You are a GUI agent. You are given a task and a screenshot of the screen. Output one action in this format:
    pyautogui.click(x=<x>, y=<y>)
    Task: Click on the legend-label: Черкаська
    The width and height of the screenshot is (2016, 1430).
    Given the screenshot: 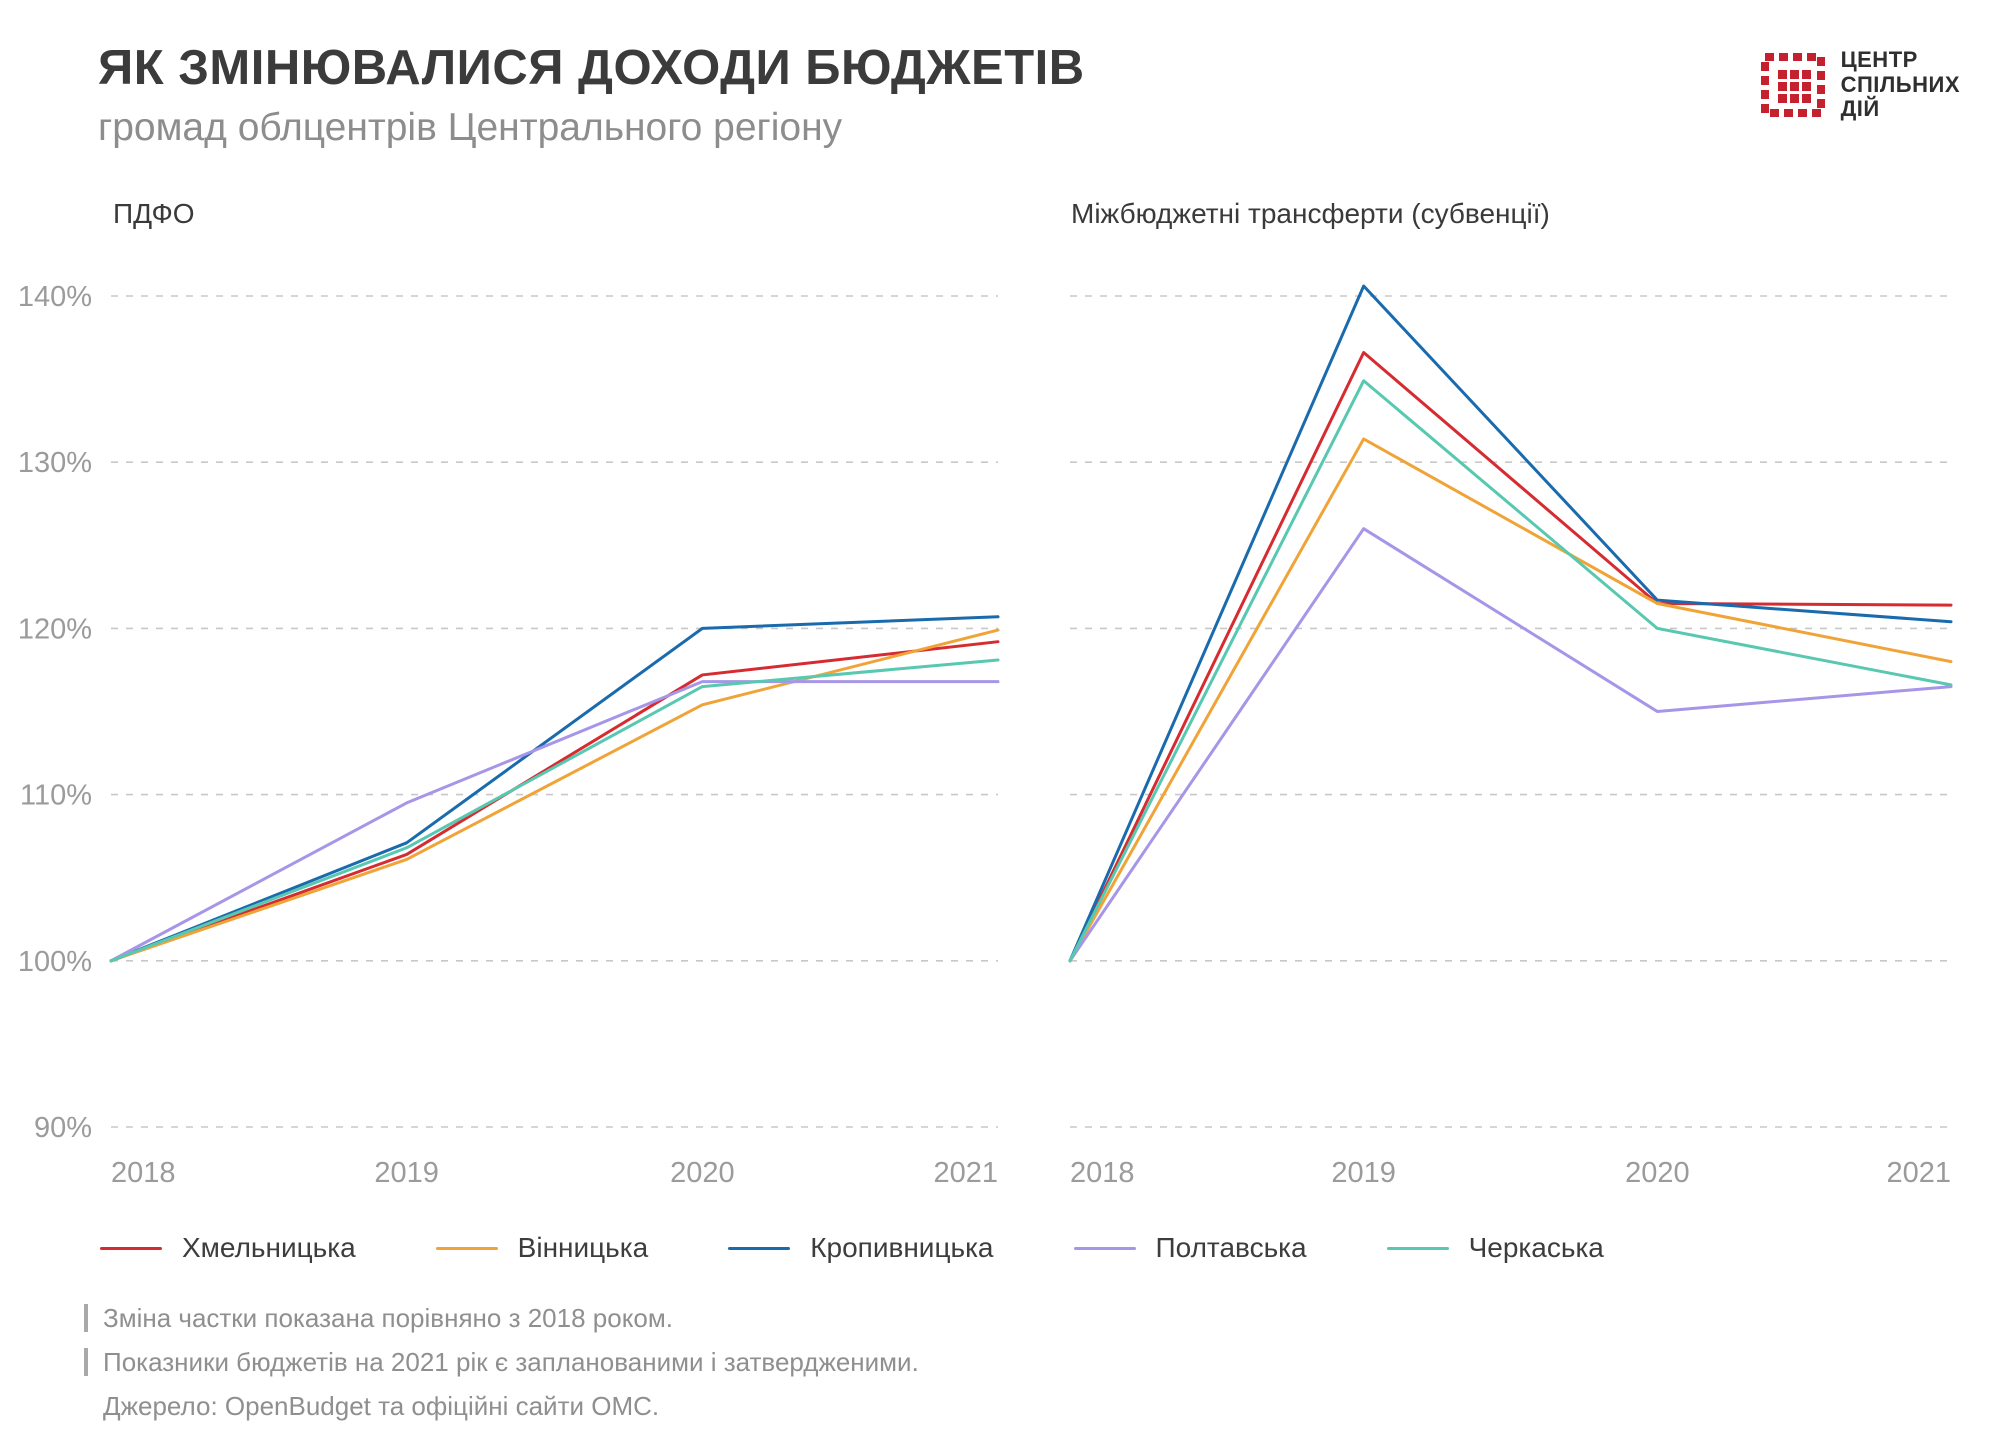 What is the action you would take?
    pyautogui.click(x=1536, y=1247)
    